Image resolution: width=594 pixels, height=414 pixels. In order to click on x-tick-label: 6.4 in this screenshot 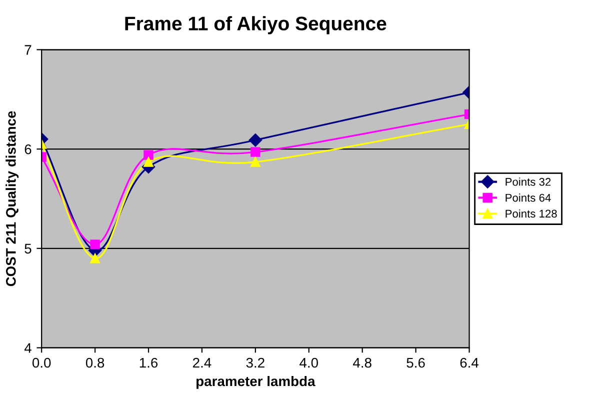, I will do `click(469, 363)`.